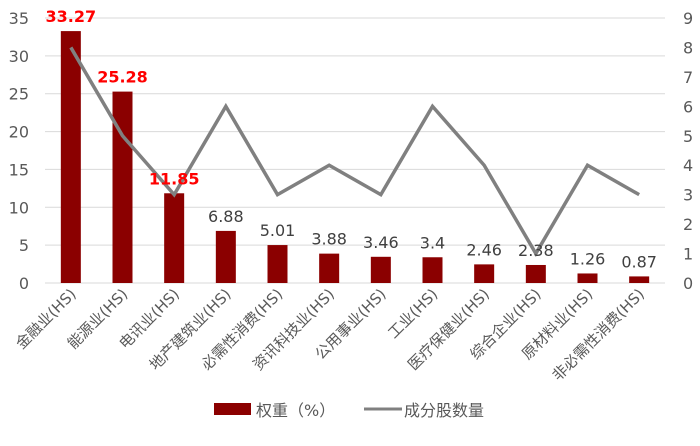 This screenshot has width=700, height=446. Describe the element at coordinates (598, 334) in the screenshot. I see `x-axis-label: 非必需性消费(HS)` at that location.